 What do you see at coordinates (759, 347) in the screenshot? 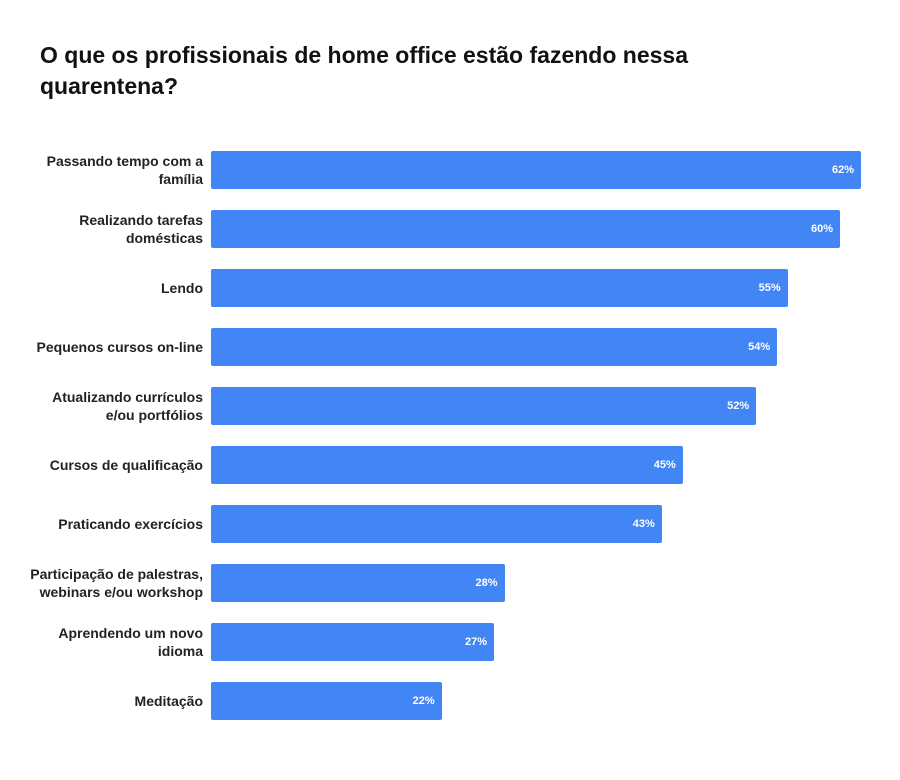
I see `data-label: 54%` at bounding box center [759, 347].